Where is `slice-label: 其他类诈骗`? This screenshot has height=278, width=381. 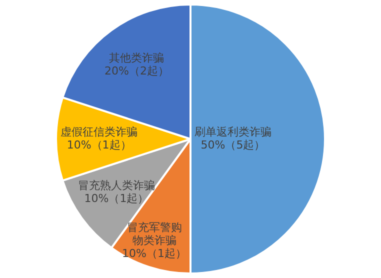 slice-label: 其他类诈骗 is located at coordinates (136, 57).